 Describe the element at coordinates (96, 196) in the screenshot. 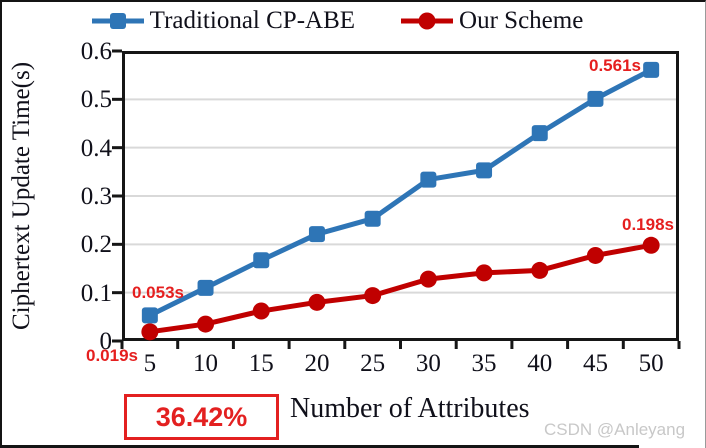

I see `ytick-label-0.3: 0.3` at that location.